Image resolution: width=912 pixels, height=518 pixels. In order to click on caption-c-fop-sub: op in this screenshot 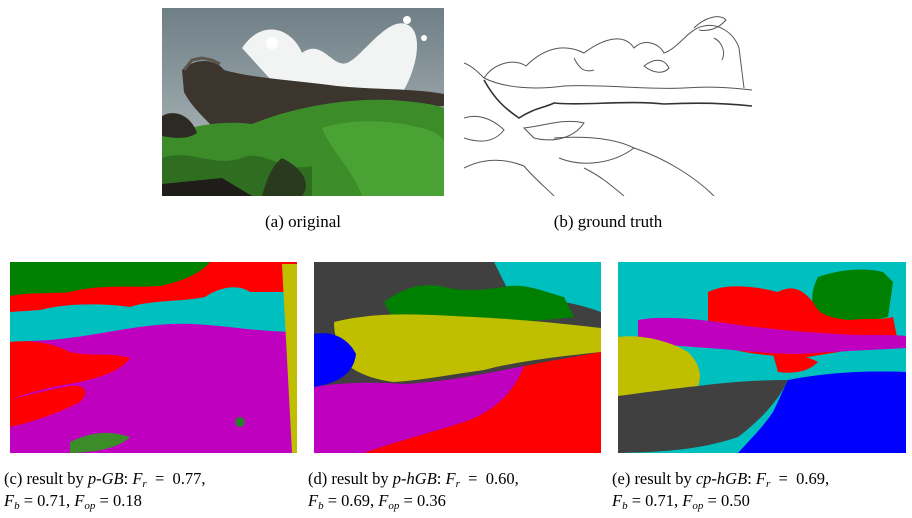, I will do `click(90, 506)`.